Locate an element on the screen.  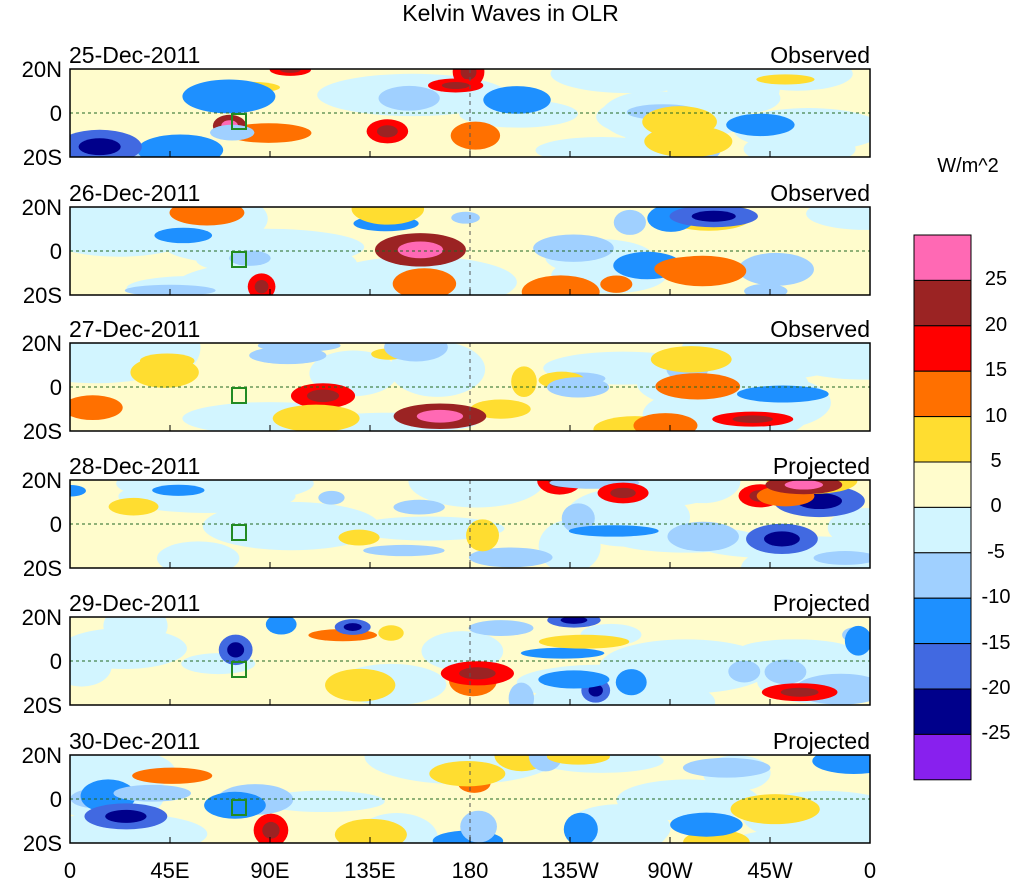
colorbar-units: W/m^2 is located at coordinates (968, 166).